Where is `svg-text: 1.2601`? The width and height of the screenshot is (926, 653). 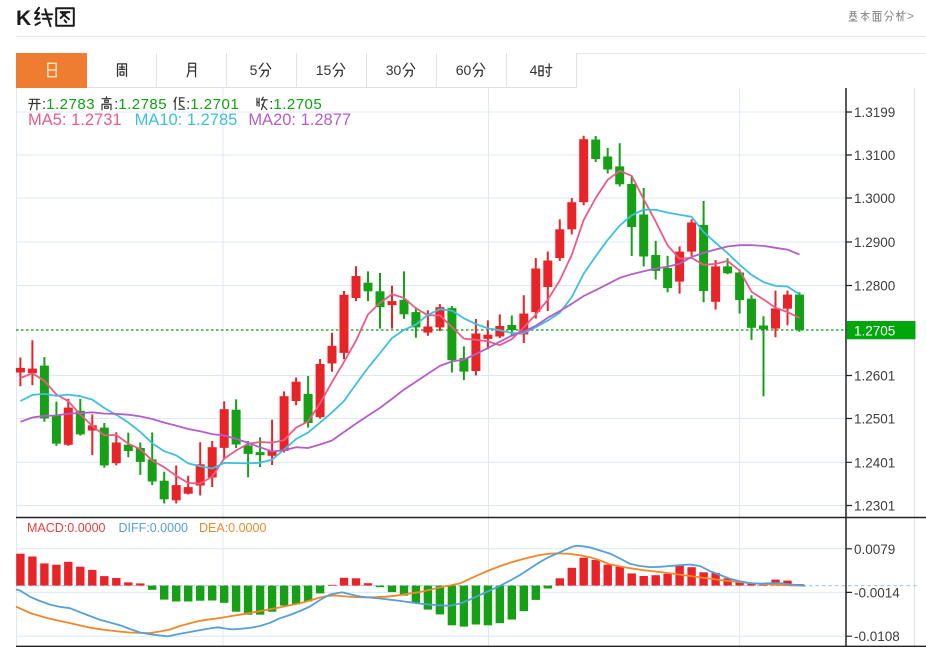 svg-text: 1.2601 is located at coordinates (874, 376).